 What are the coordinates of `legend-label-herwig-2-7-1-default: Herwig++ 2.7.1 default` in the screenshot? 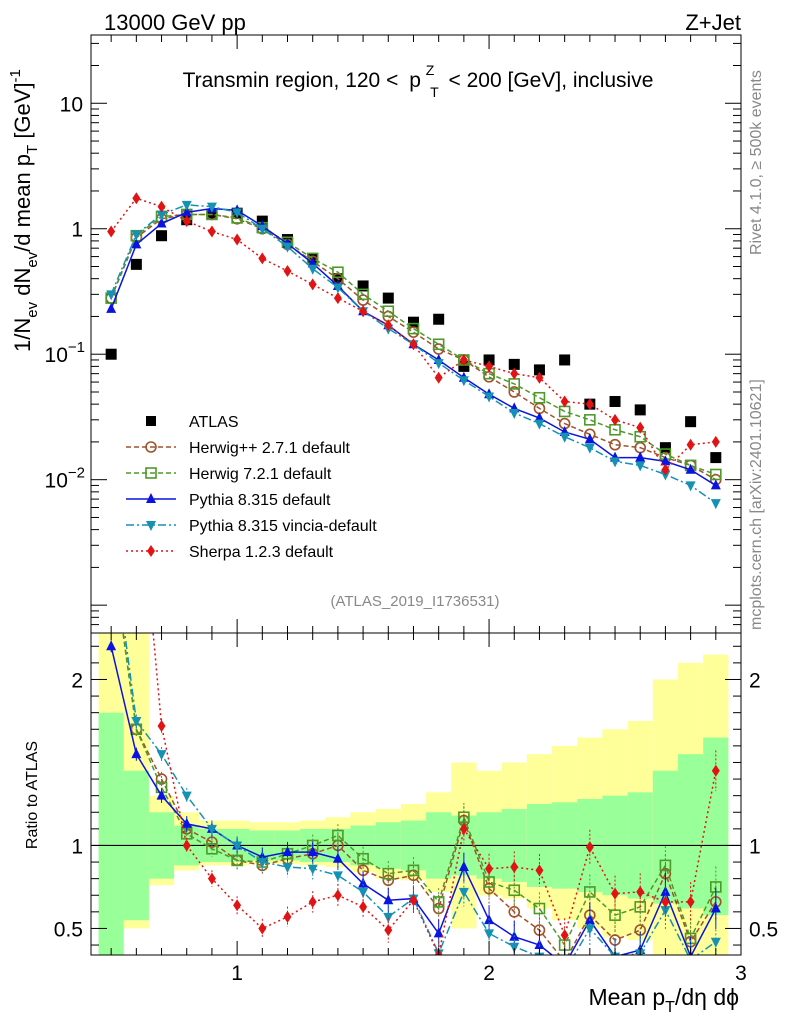 It's located at (270, 448).